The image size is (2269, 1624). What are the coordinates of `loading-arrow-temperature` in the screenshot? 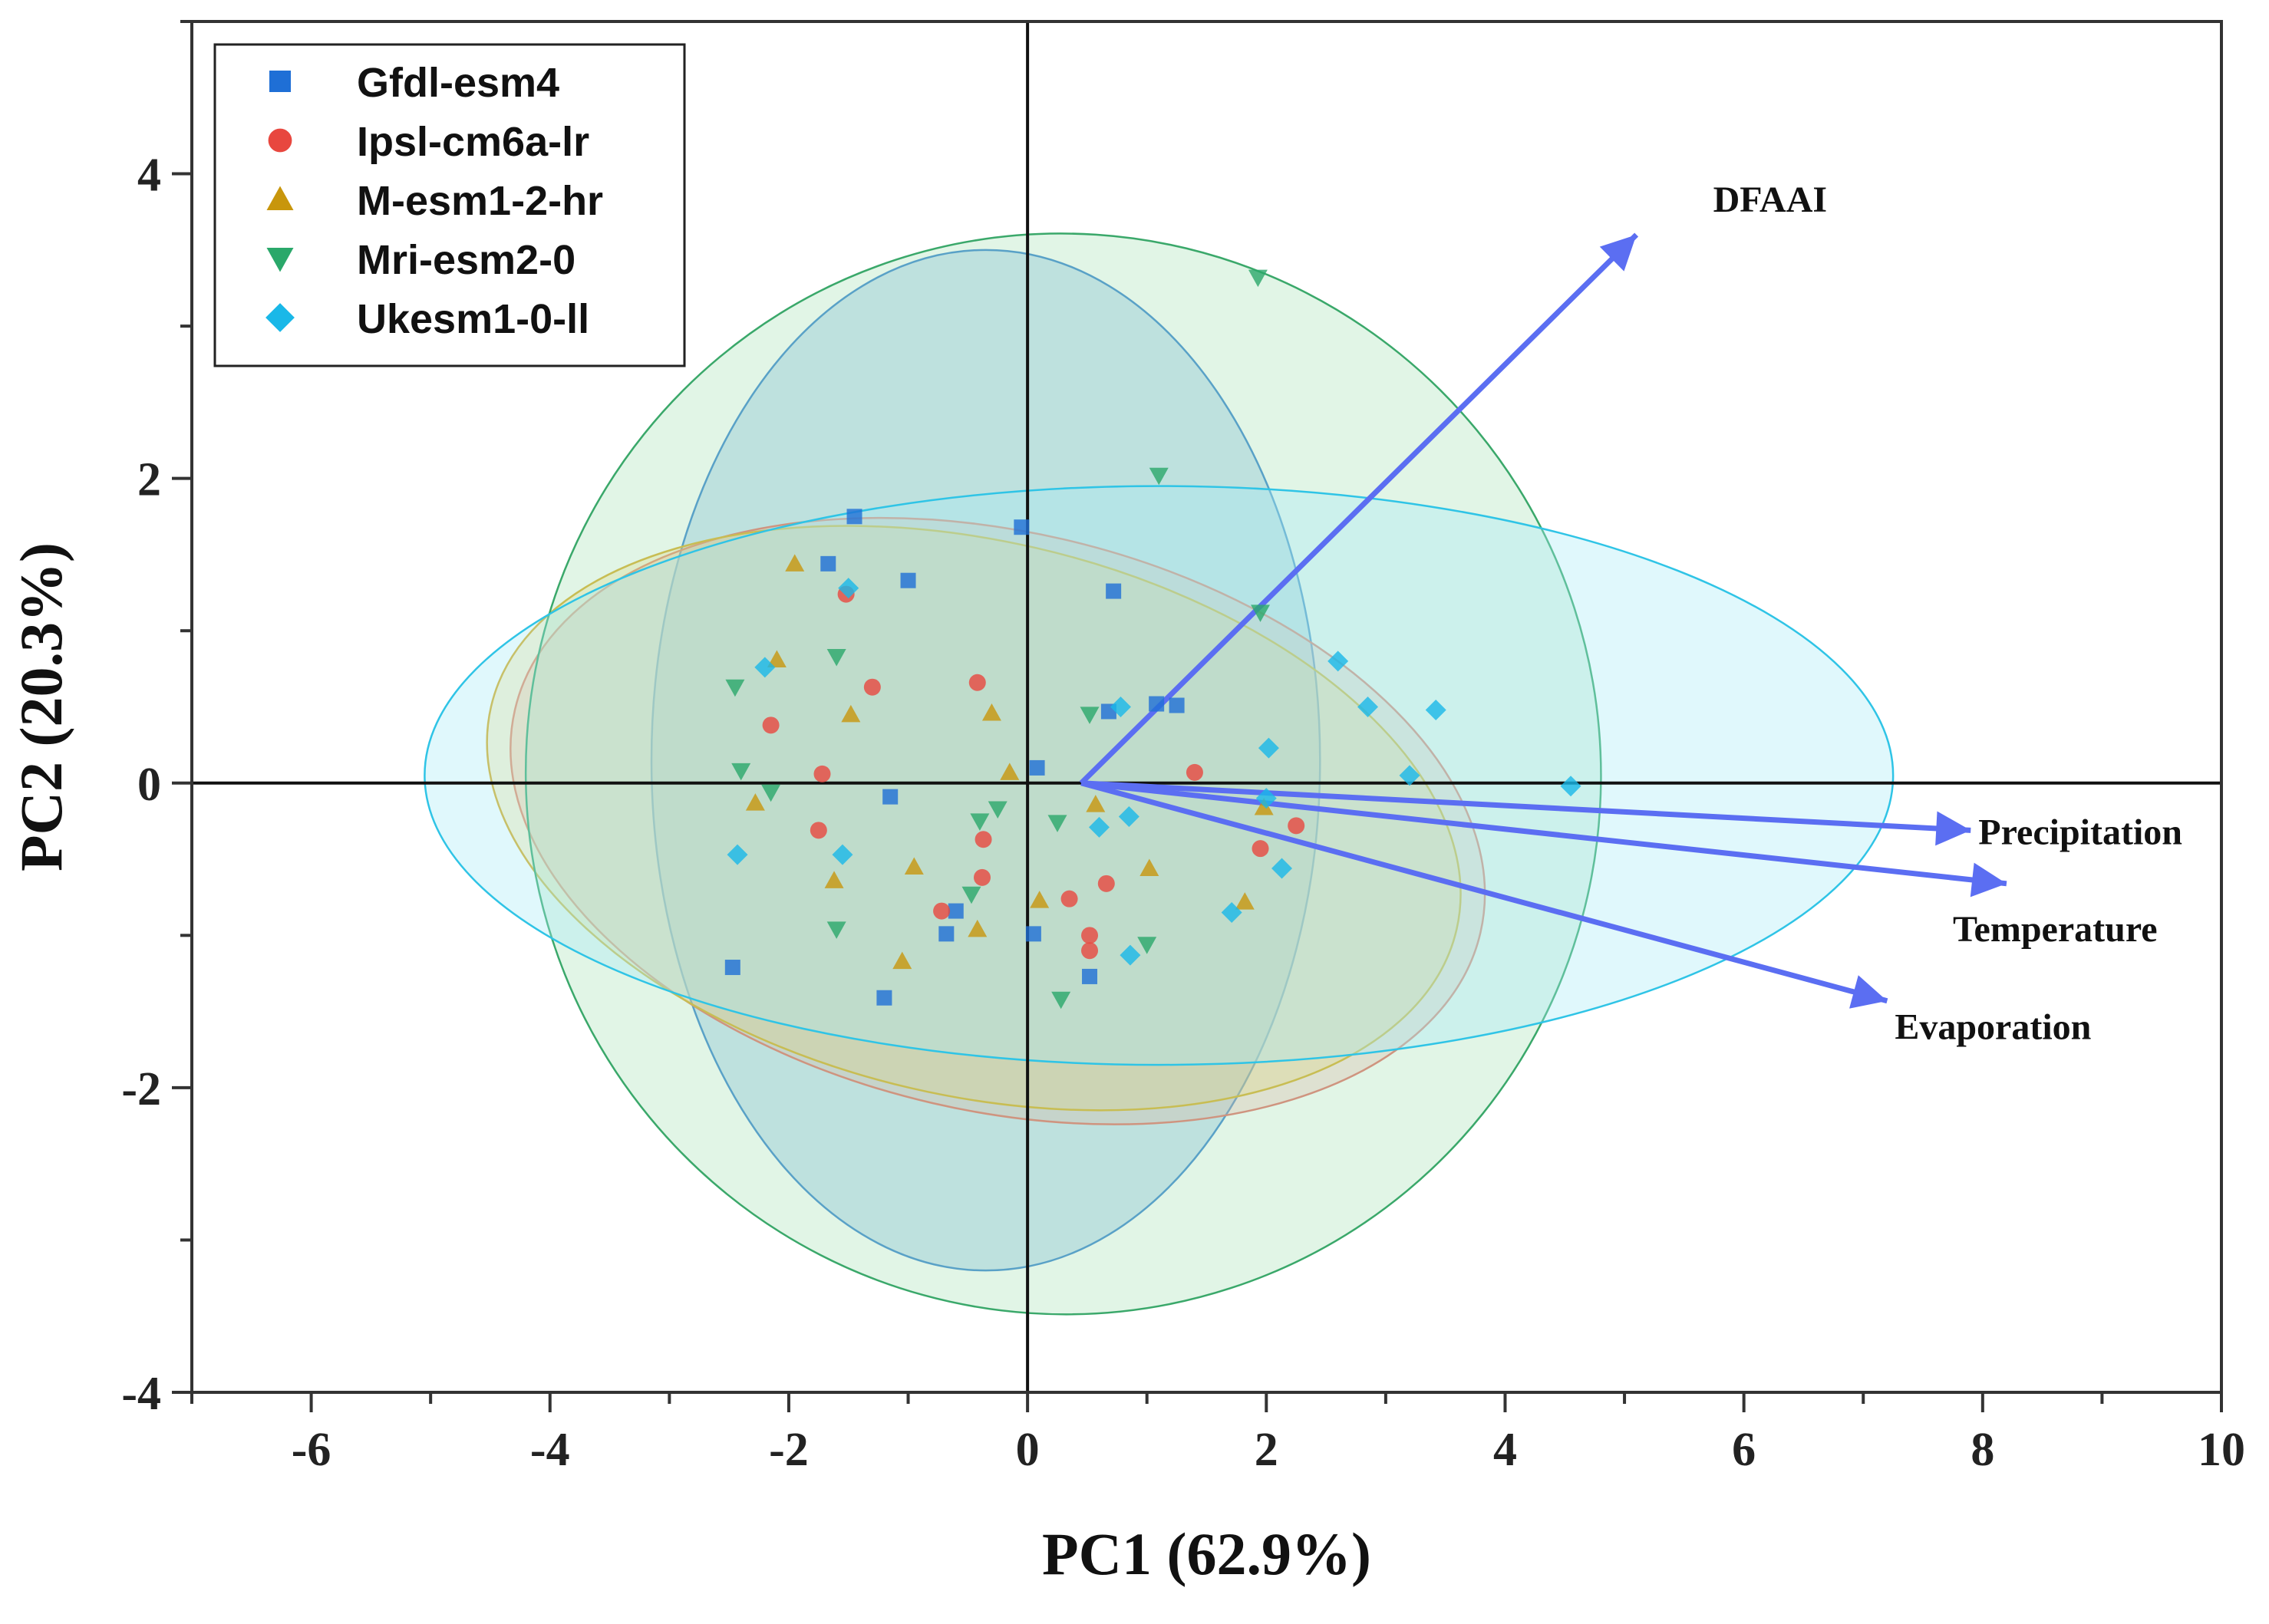 It's located at (1543, 839).